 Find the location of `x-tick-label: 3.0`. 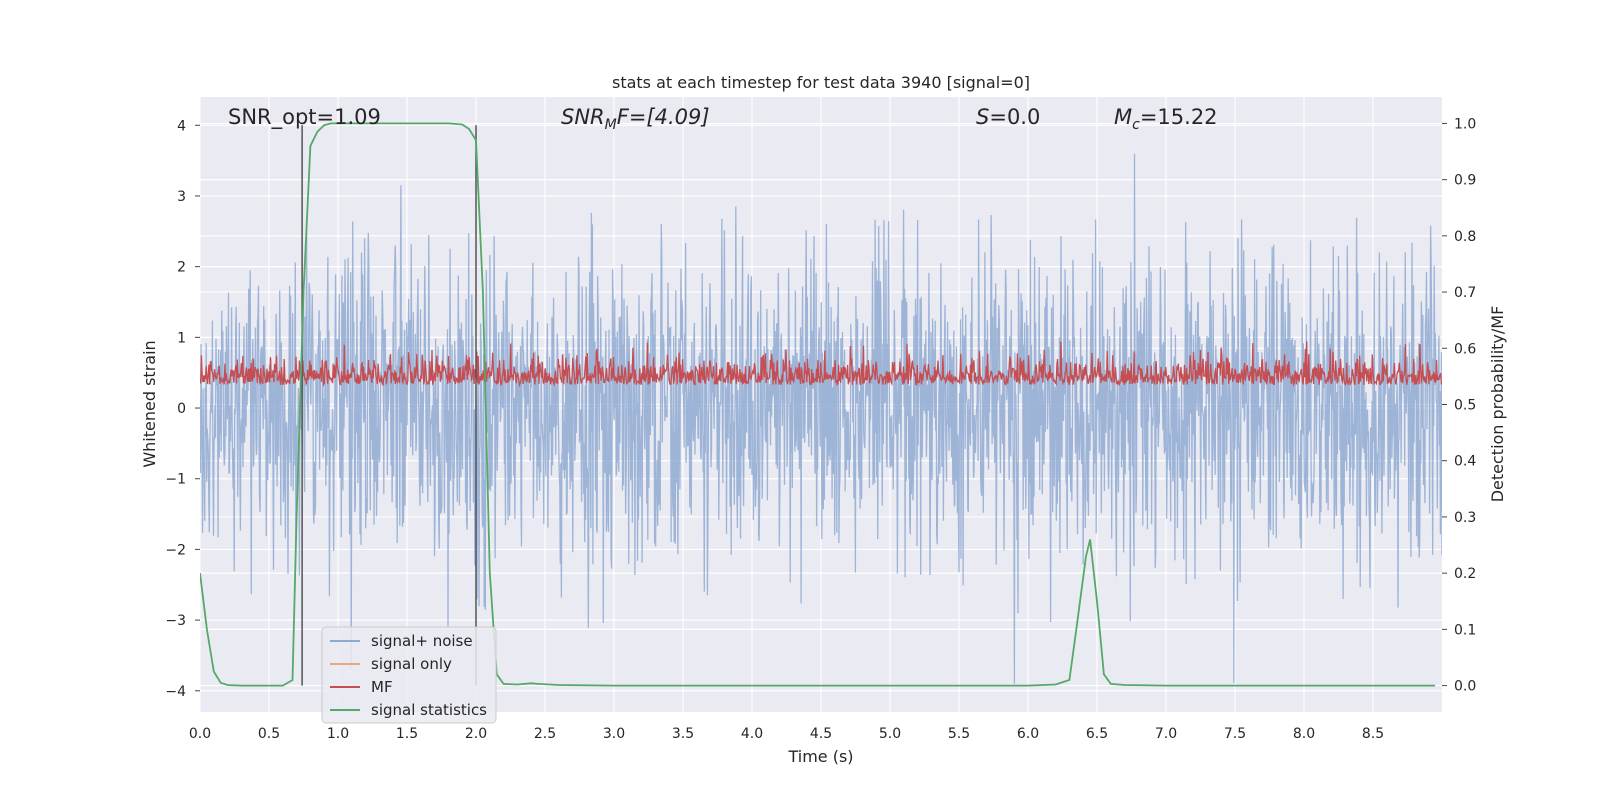

x-tick-label: 3.0 is located at coordinates (614, 734).